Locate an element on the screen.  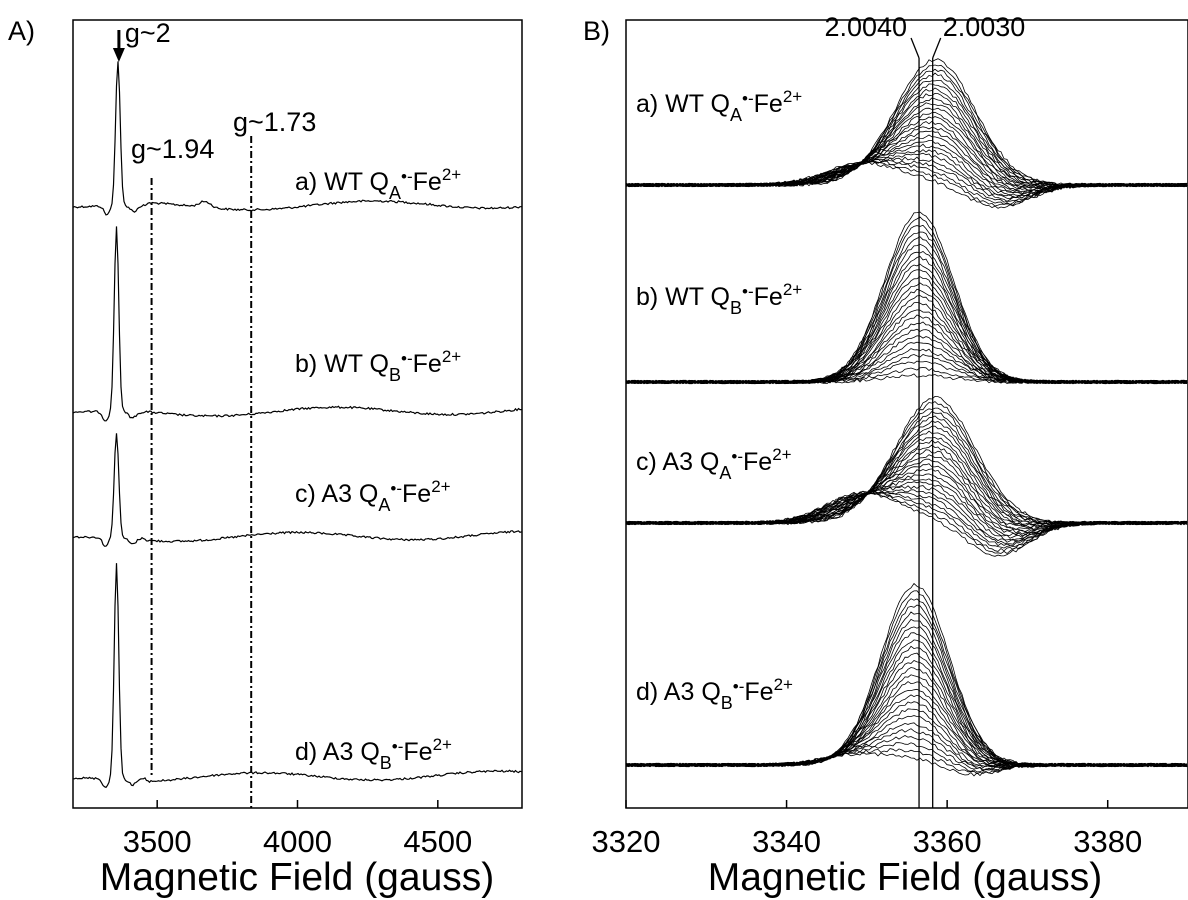
x-tick-label: 4500 is located at coordinates (437, 841).